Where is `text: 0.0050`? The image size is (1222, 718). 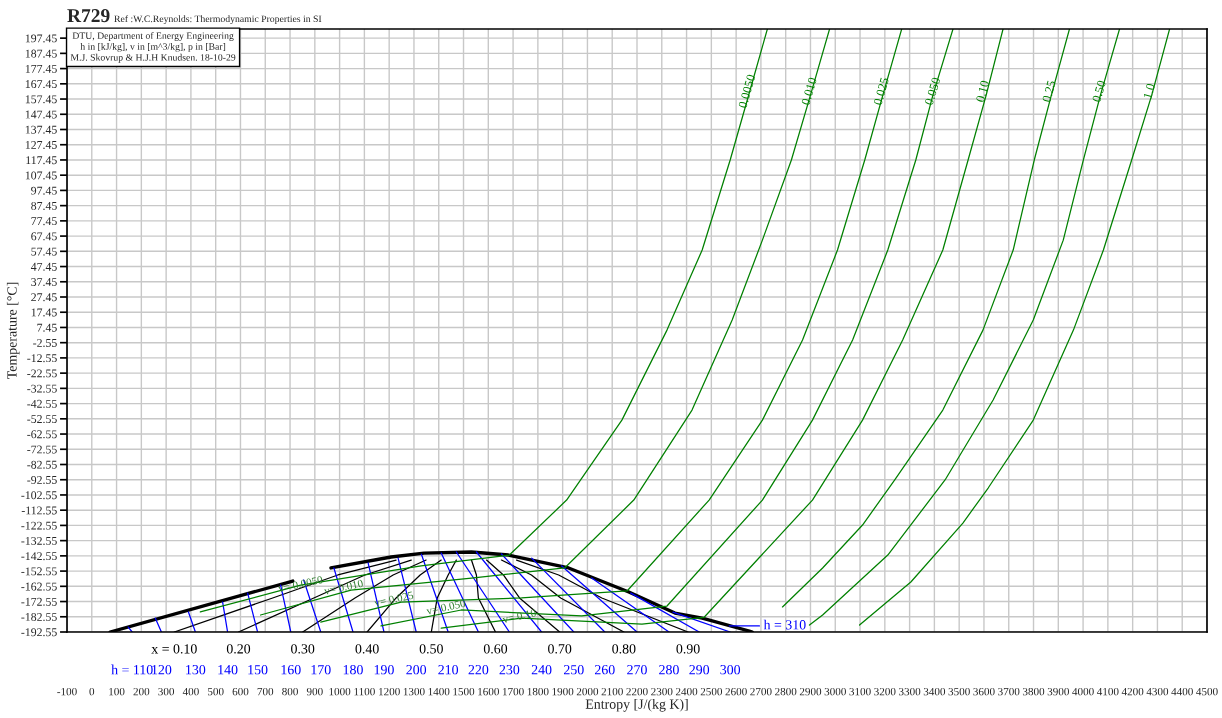
text: 0.0050 is located at coordinates (747, 91).